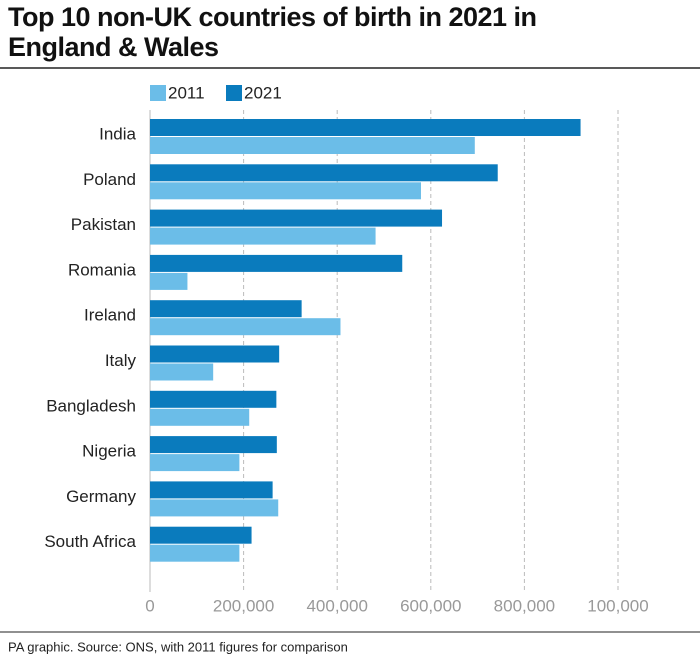 The width and height of the screenshot is (700, 661). Describe the element at coordinates (186, 92) in the screenshot. I see `legend-label: 2011` at that location.